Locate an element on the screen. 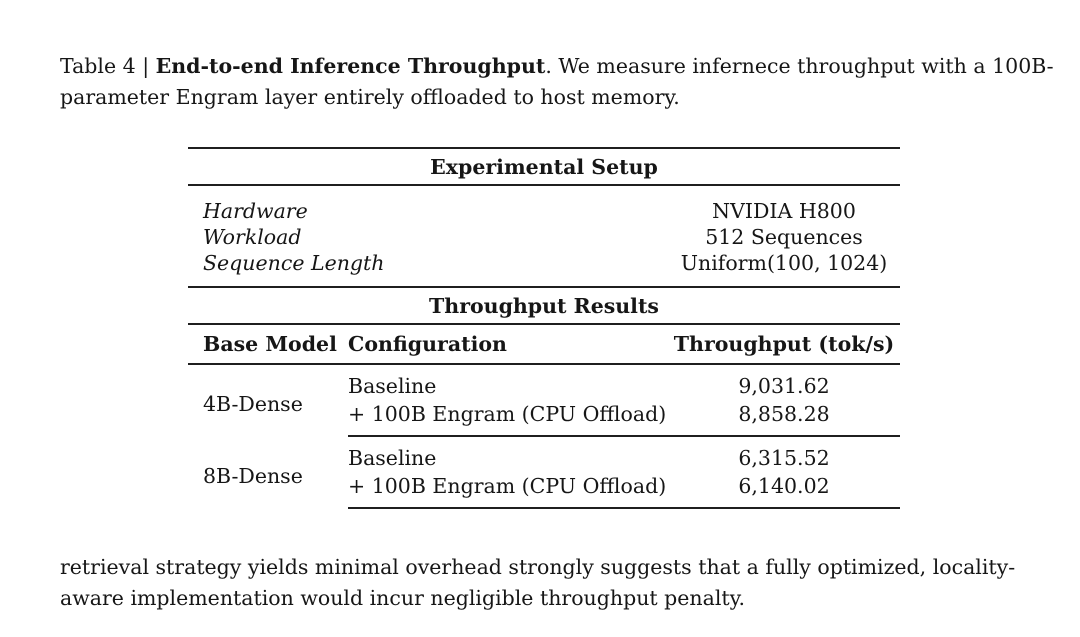 This screenshot has width=1080, height=637. caption-title: End-to-end Inference Throughput is located at coordinates (350, 66).